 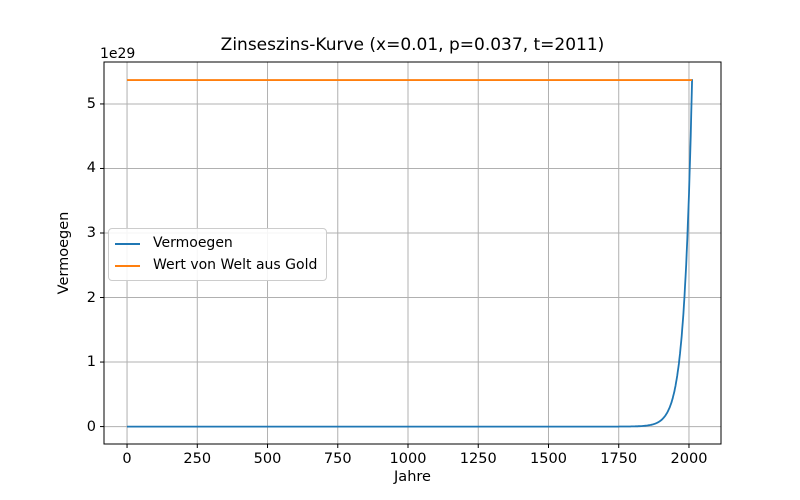 I want to click on y-tick-label: 1, so click(x=91, y=362).